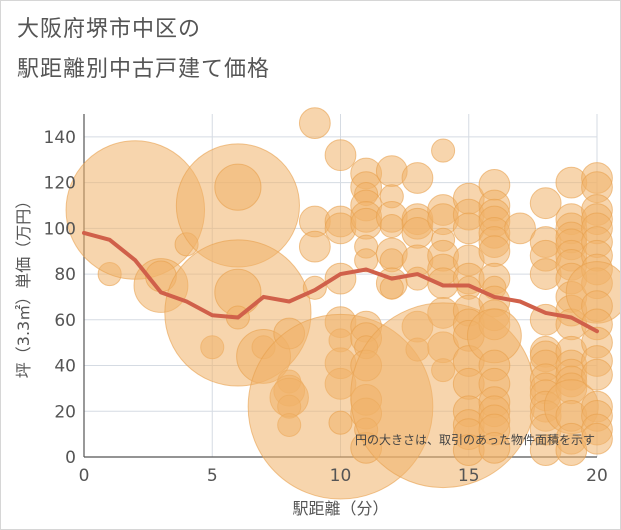 The height and width of the screenshot is (530, 621). What do you see at coordinates (60, 184) in the screenshot?
I see `y-tick-label: 120` at bounding box center [60, 184].